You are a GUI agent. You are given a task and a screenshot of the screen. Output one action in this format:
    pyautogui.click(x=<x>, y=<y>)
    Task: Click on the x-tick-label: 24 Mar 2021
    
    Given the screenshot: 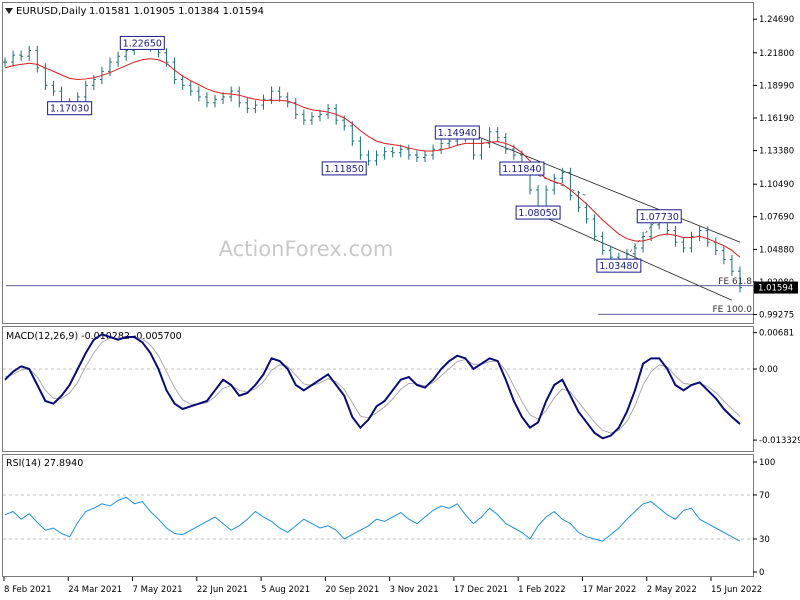 What is the action you would take?
    pyautogui.click(x=95, y=590)
    